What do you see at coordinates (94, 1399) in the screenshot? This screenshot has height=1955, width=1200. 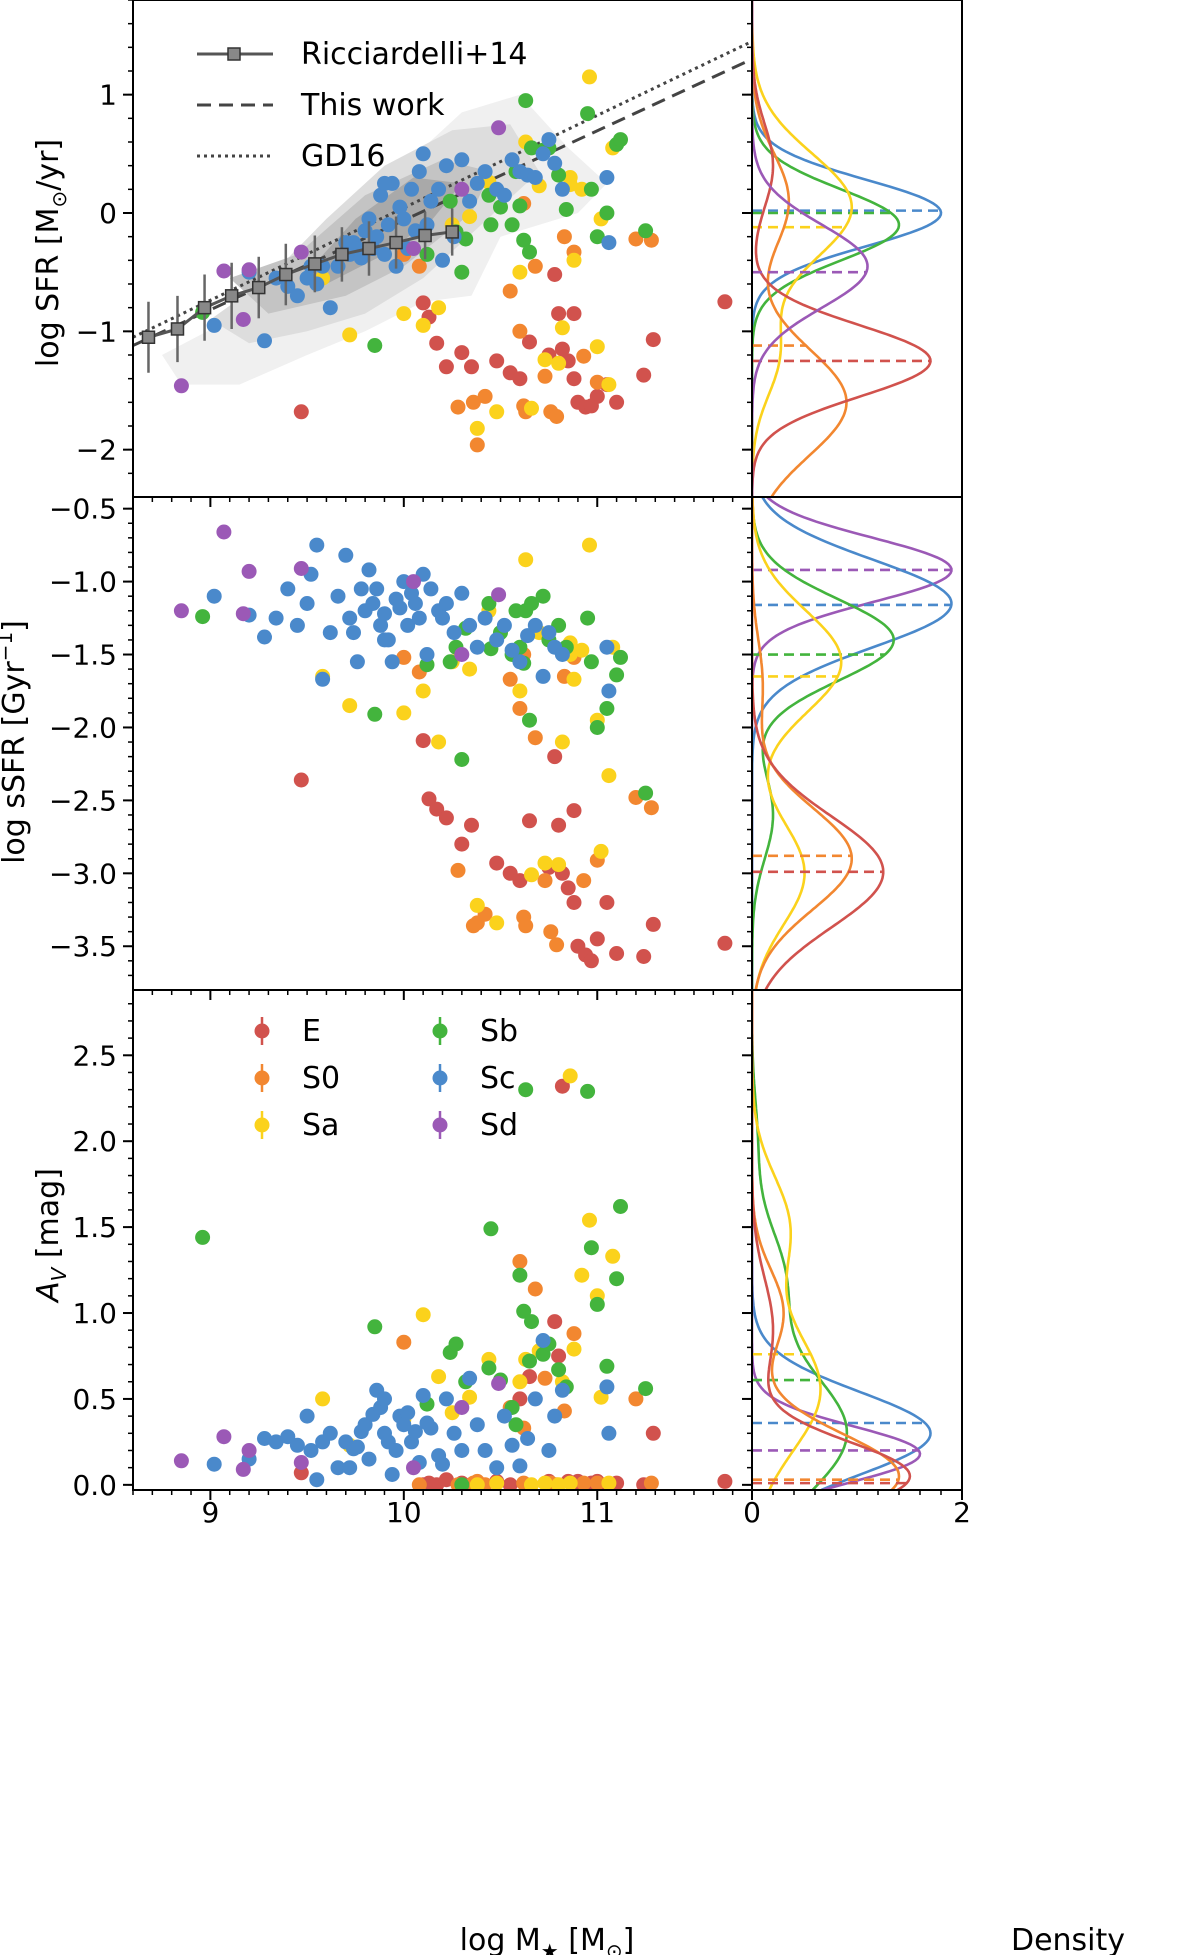 I see `y-tick-label: 0.5` at bounding box center [94, 1399].